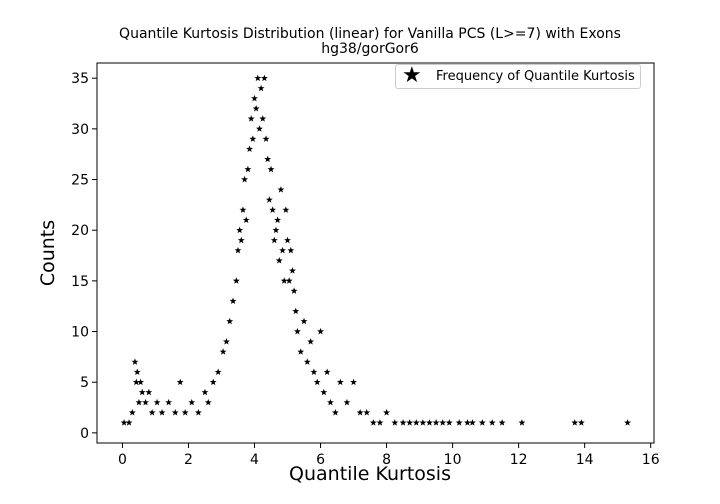 This screenshot has width=720, height=504. I want to click on y-tick-label: 15, so click(80, 282).